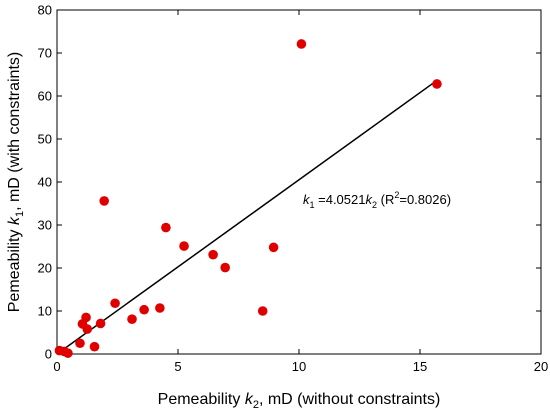 This screenshot has height=415, width=550. I want to click on y-tick-label: 40, so click(45, 182).